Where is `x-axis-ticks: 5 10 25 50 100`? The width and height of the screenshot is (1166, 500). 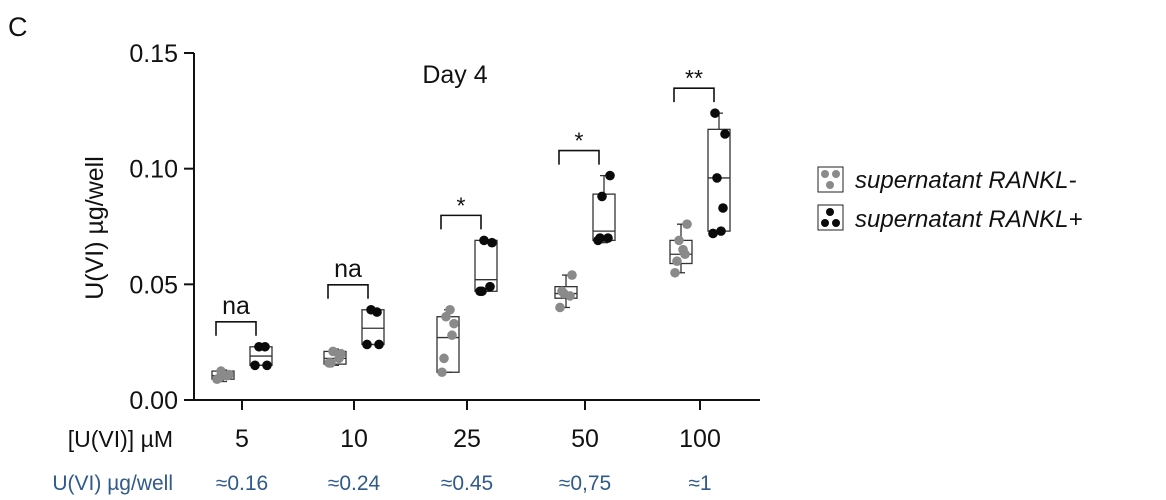 x-axis-ticks: 5 10 25 50 100 is located at coordinates (478, 426).